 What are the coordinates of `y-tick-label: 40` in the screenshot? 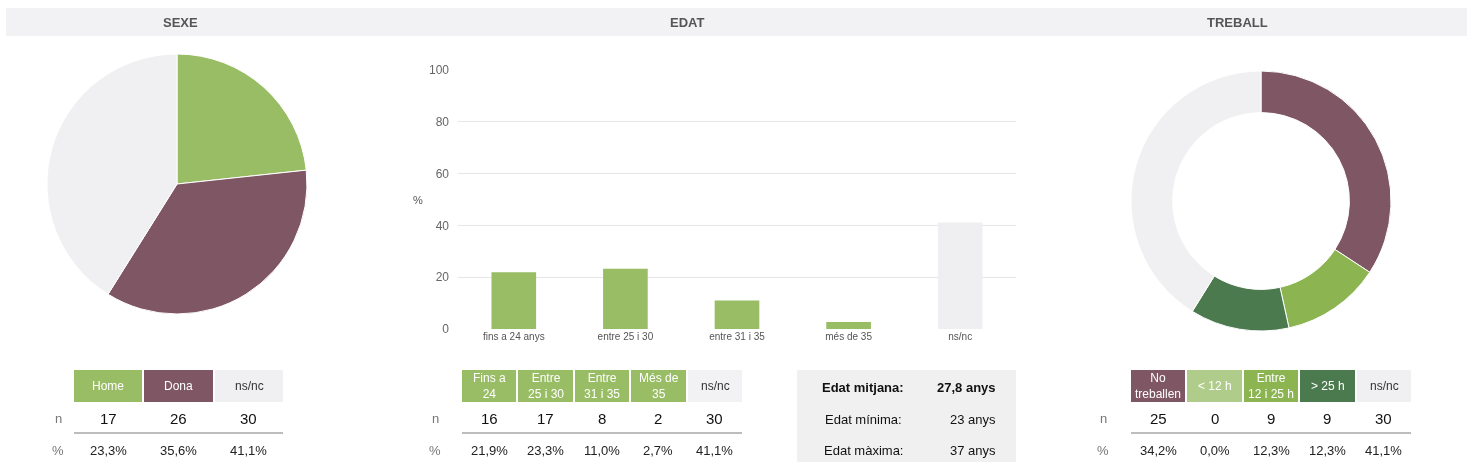 It's located at (442, 225).